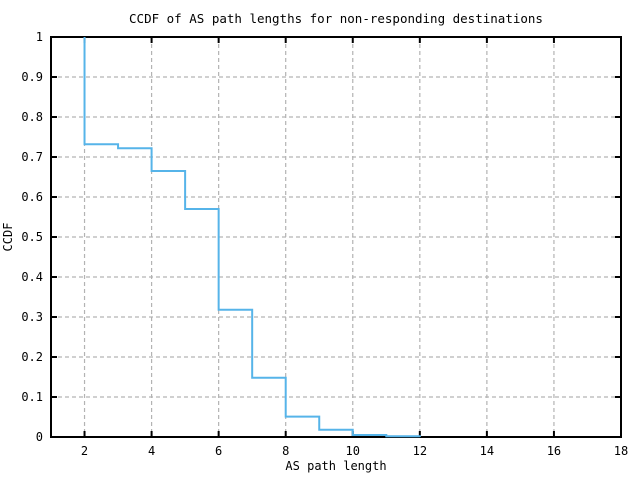 This screenshot has height=480, width=640. Describe the element at coordinates (285, 451) in the screenshot. I see `x-tick-label: 8` at that location.